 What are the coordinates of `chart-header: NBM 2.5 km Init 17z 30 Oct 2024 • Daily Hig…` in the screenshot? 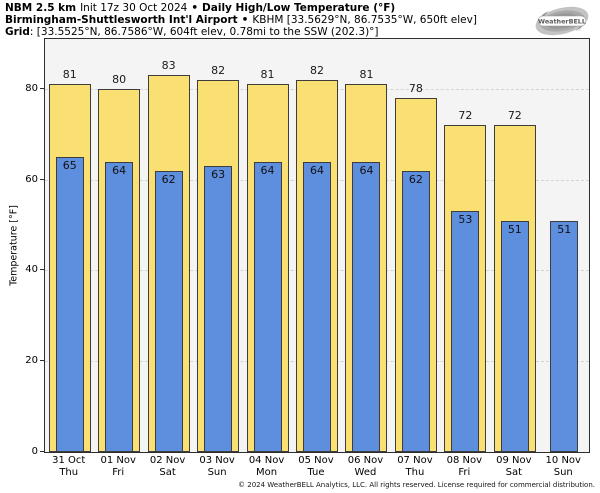 It's located at (241, 20).